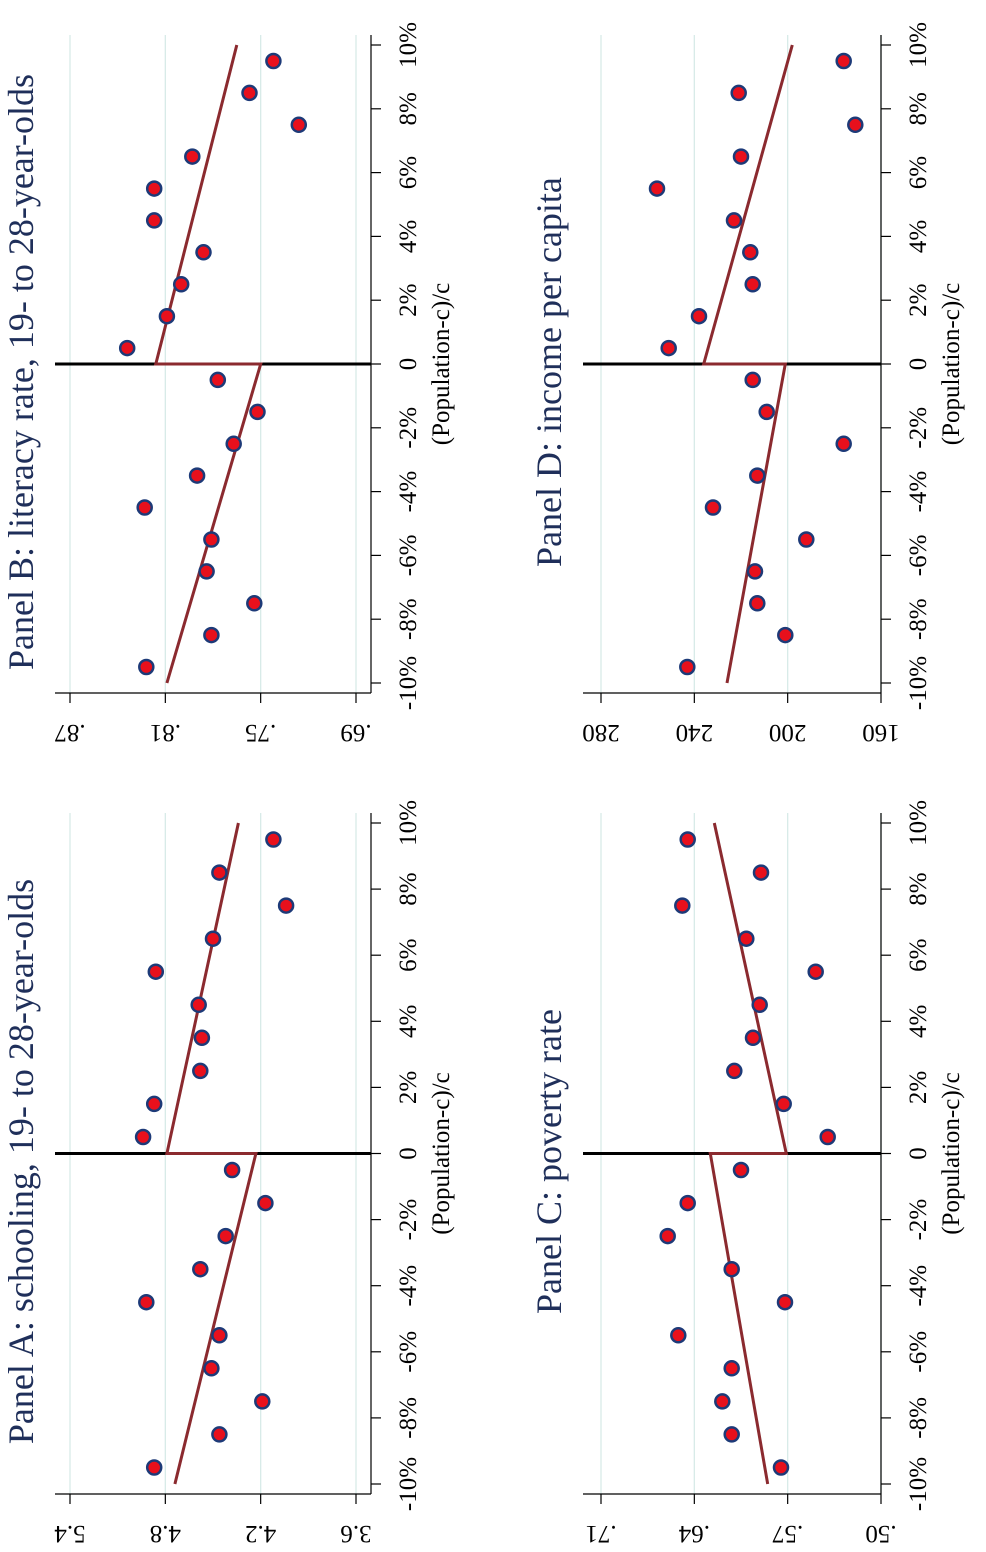 This screenshot has height=1552, width=986. What do you see at coordinates (408, 236) in the screenshot?
I see `panel-b-x-tick-label: 4%` at bounding box center [408, 236].